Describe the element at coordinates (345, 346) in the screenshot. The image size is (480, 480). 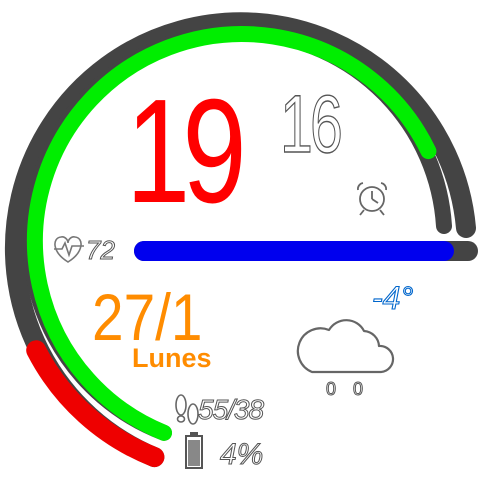
I see `cloud-icon` at that location.